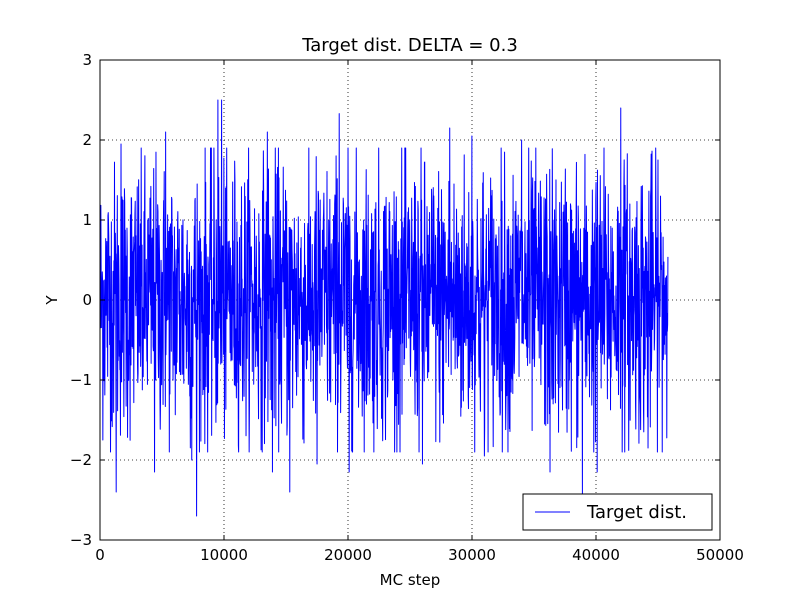 The image size is (800, 600). What do you see at coordinates (636, 512) in the screenshot?
I see `legend-label: Target dist.` at bounding box center [636, 512].